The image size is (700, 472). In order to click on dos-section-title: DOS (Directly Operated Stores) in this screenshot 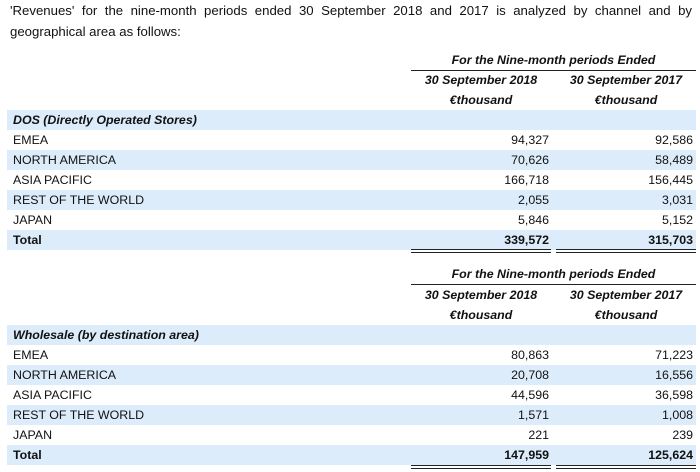, I will do `click(105, 120)`.